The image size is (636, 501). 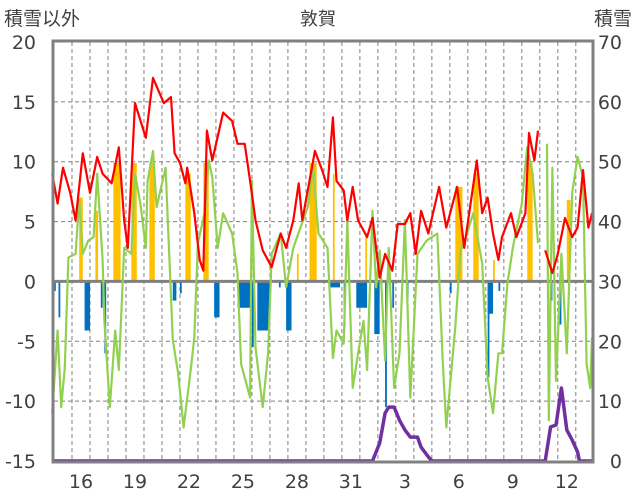 What do you see at coordinates (610, 43) in the screenshot?
I see `y-right-tick-label: 70` at bounding box center [610, 43].